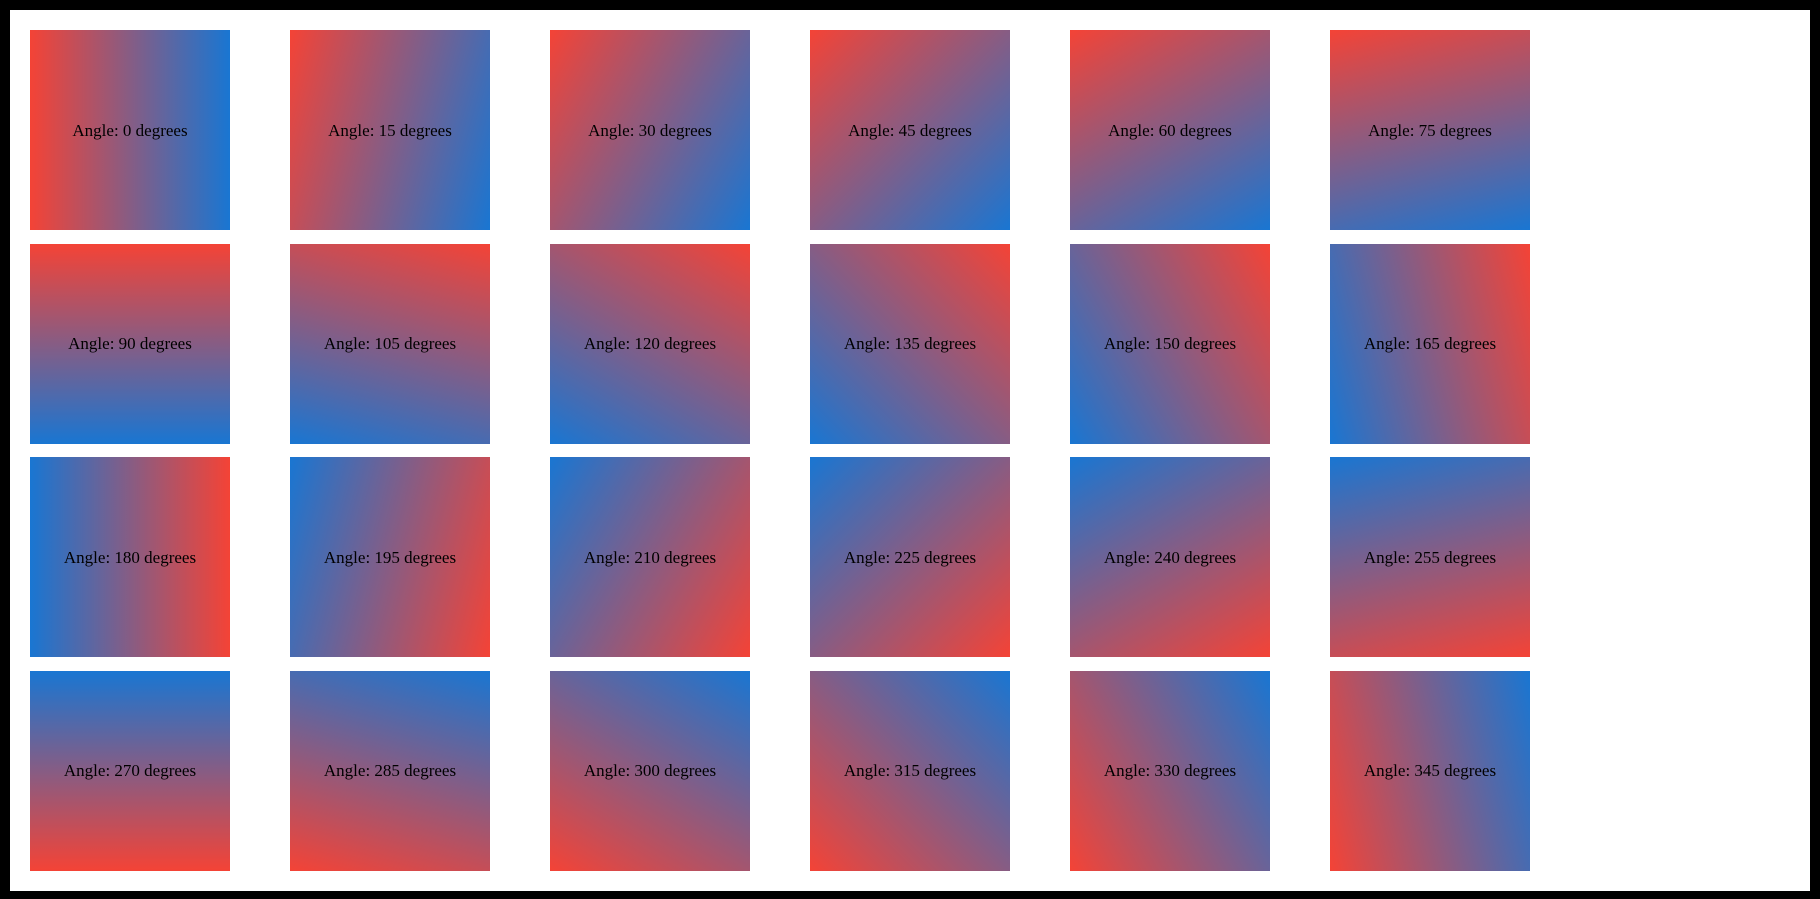  I want to click on gradient-square-225: Angle: 225 degrees, so click(910, 557).